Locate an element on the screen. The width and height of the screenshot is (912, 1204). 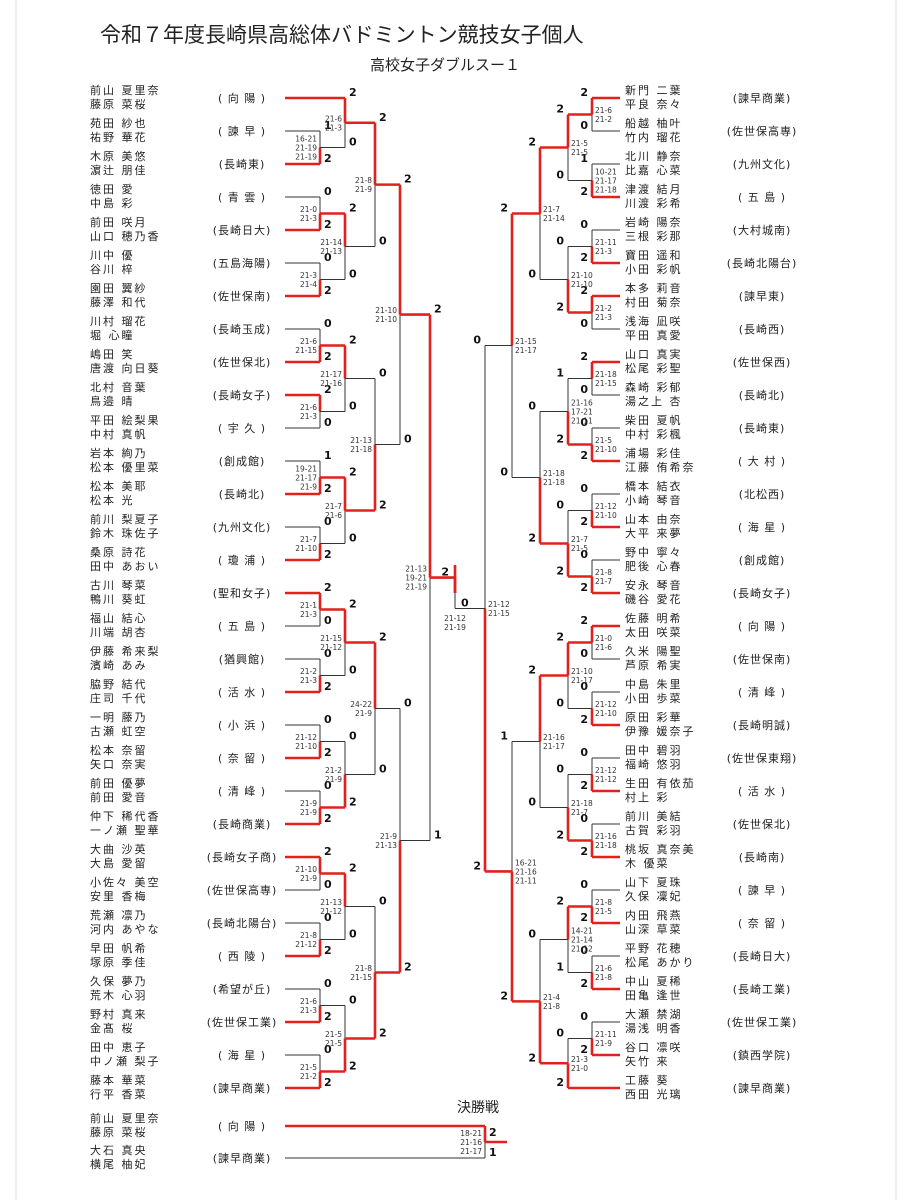
player-name: 肥後 心春 is located at coordinates (654, 566).